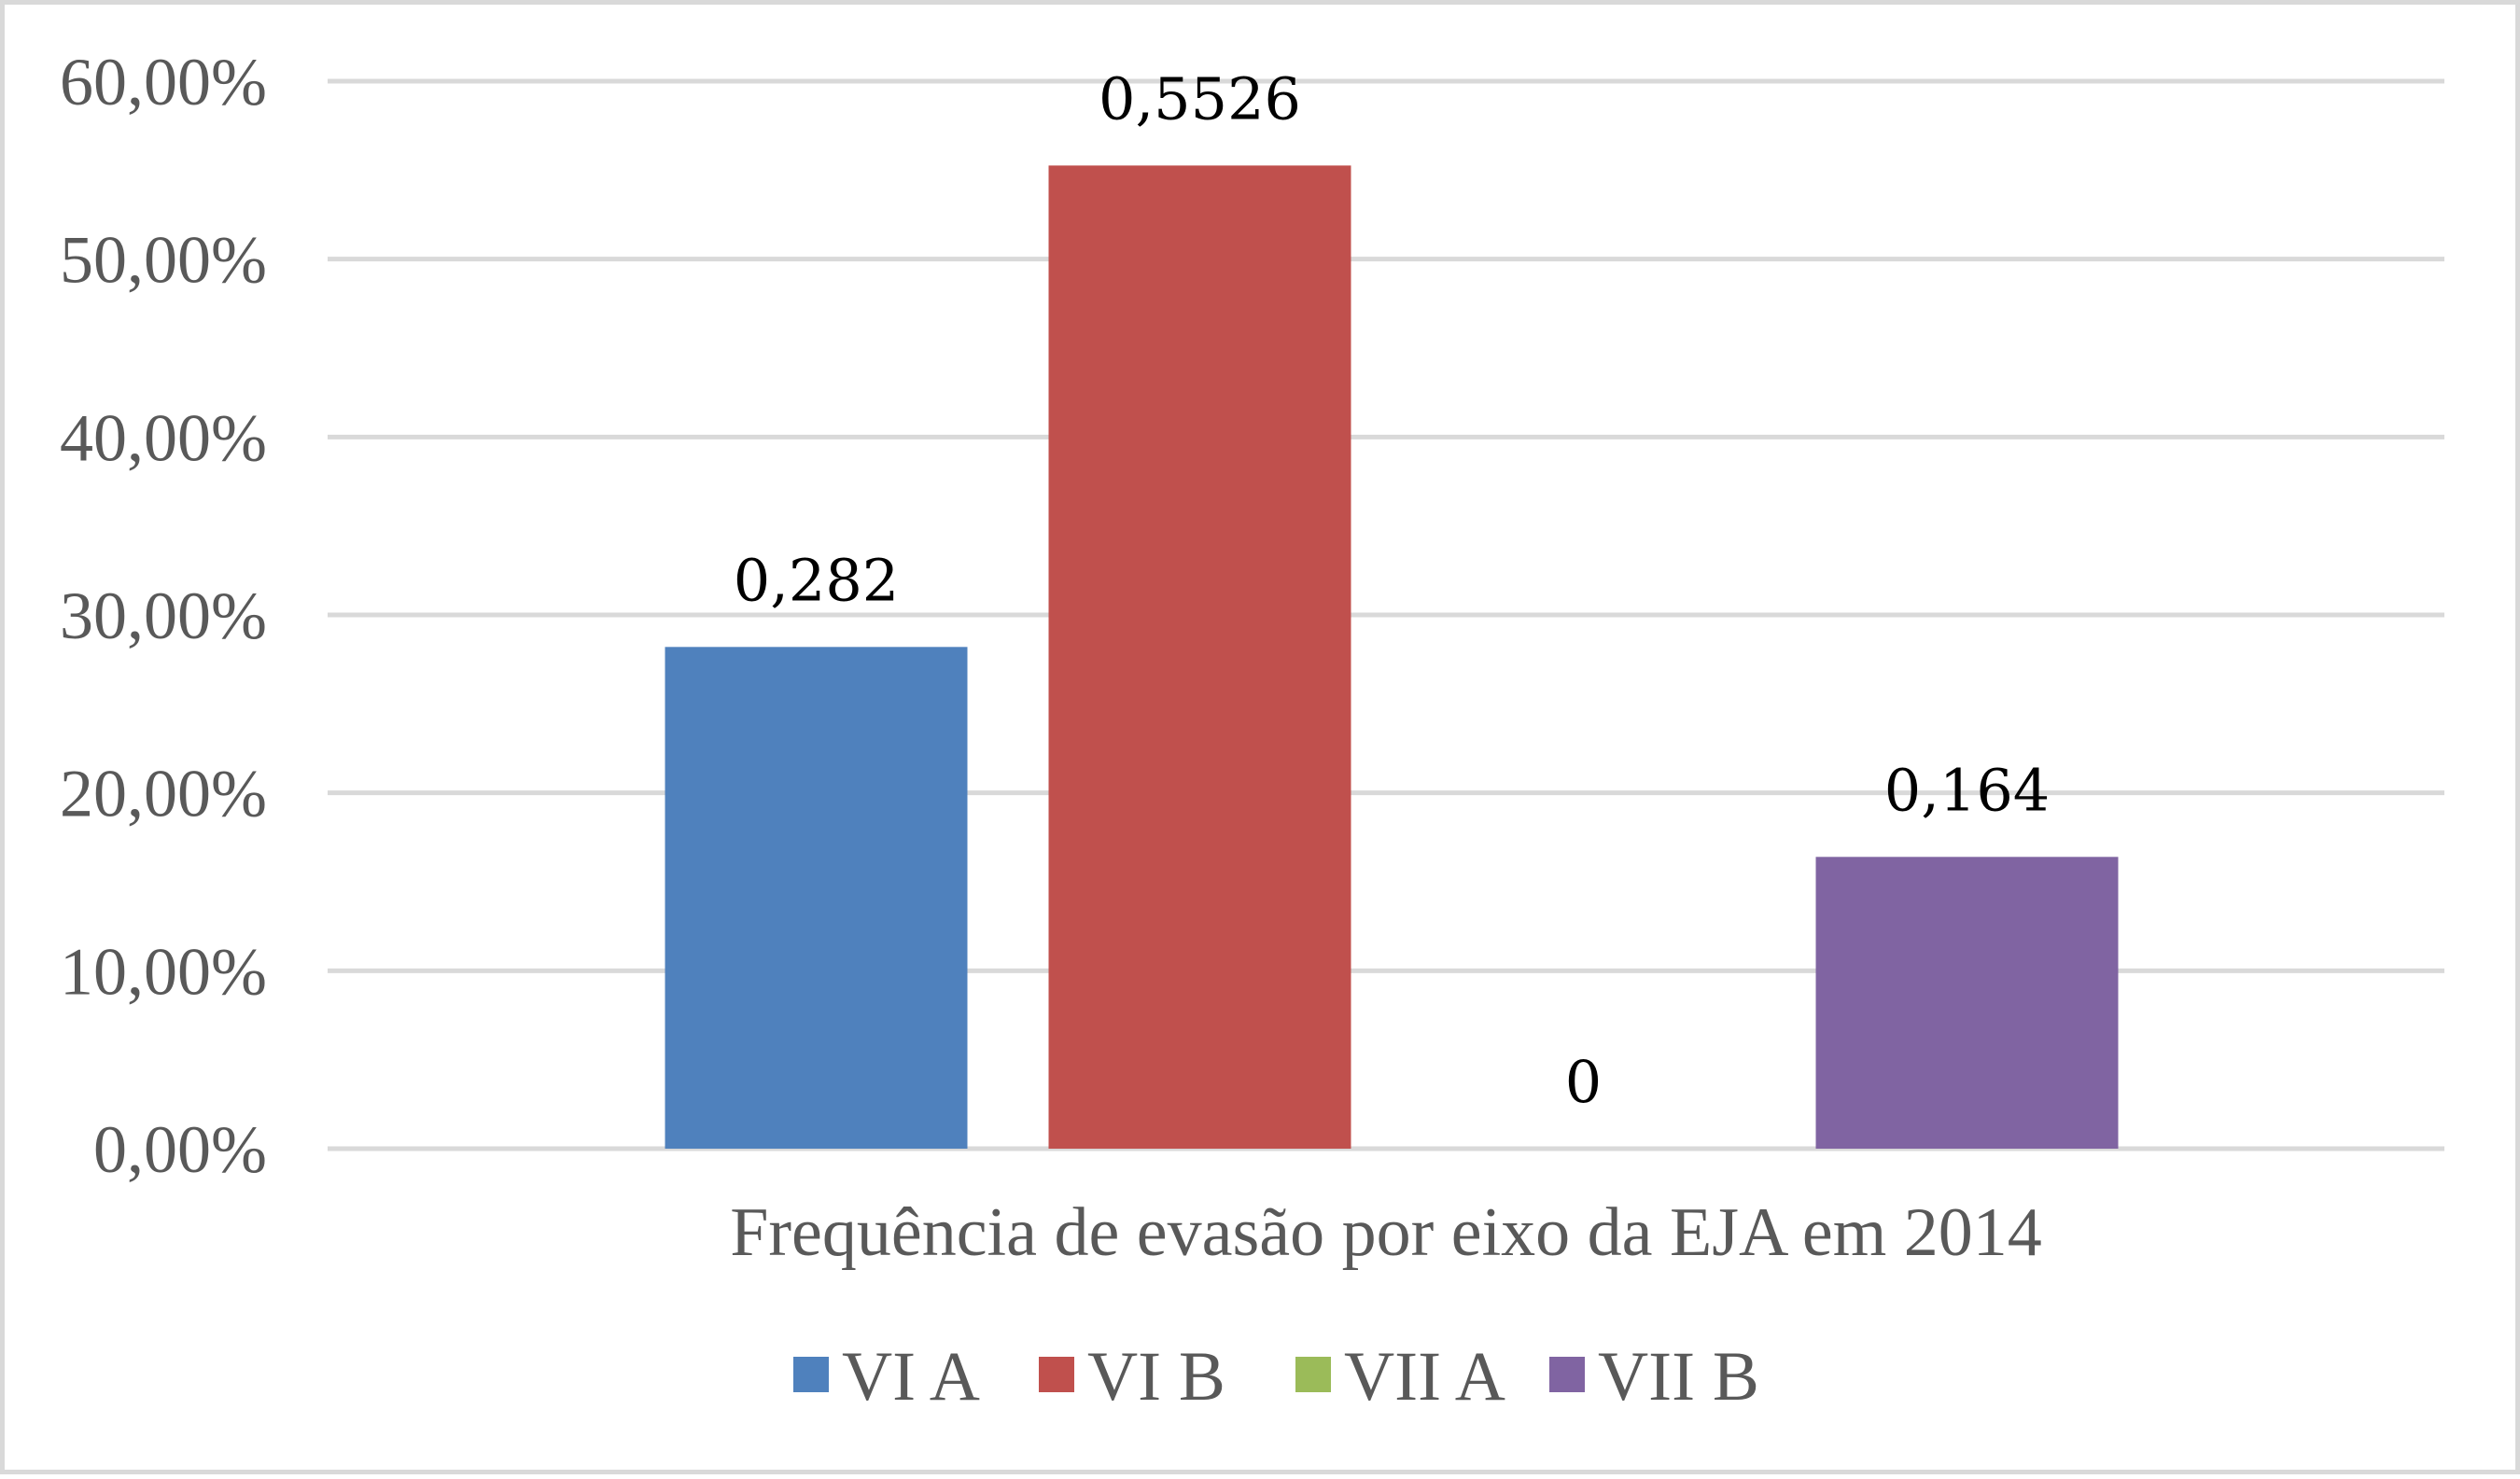 The width and height of the screenshot is (2520, 1479). What do you see at coordinates (1583, 1082) in the screenshot?
I see `data-label: 0` at bounding box center [1583, 1082].